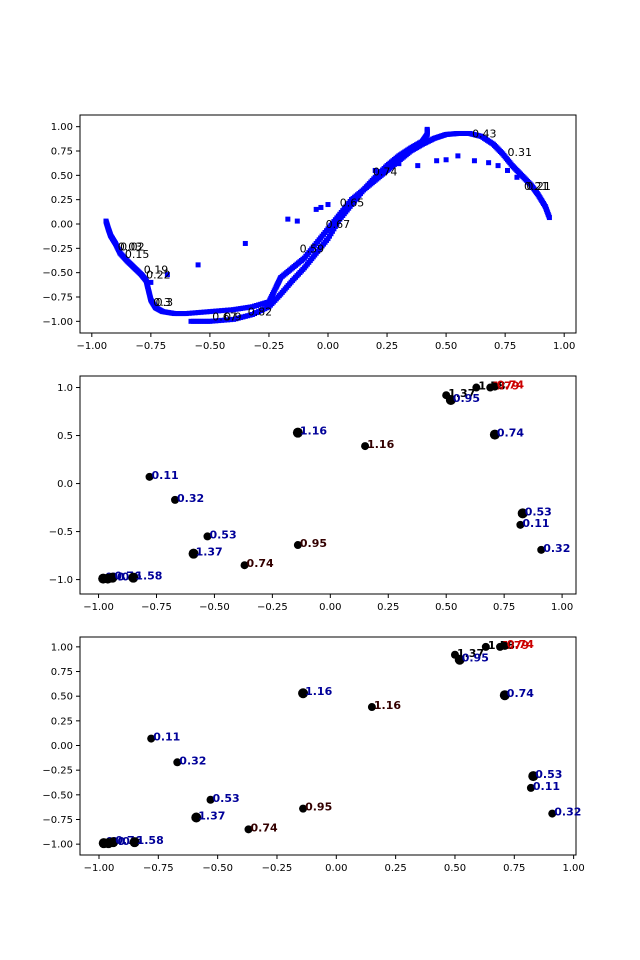 The width and height of the screenshot is (640, 960). Describe the element at coordinates (65, 388) in the screenshot. I see `y-tick-label: 1.0` at that location.